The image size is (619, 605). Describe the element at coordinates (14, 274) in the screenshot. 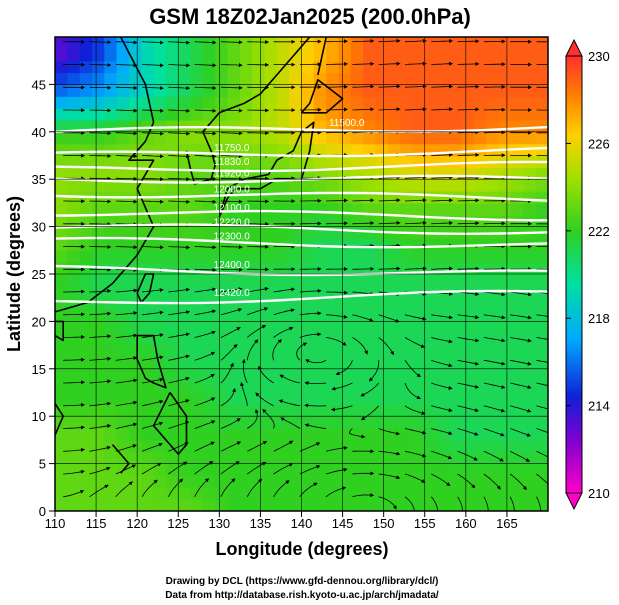

I see `y-axis-label: Latitude (degrees)` at that location.